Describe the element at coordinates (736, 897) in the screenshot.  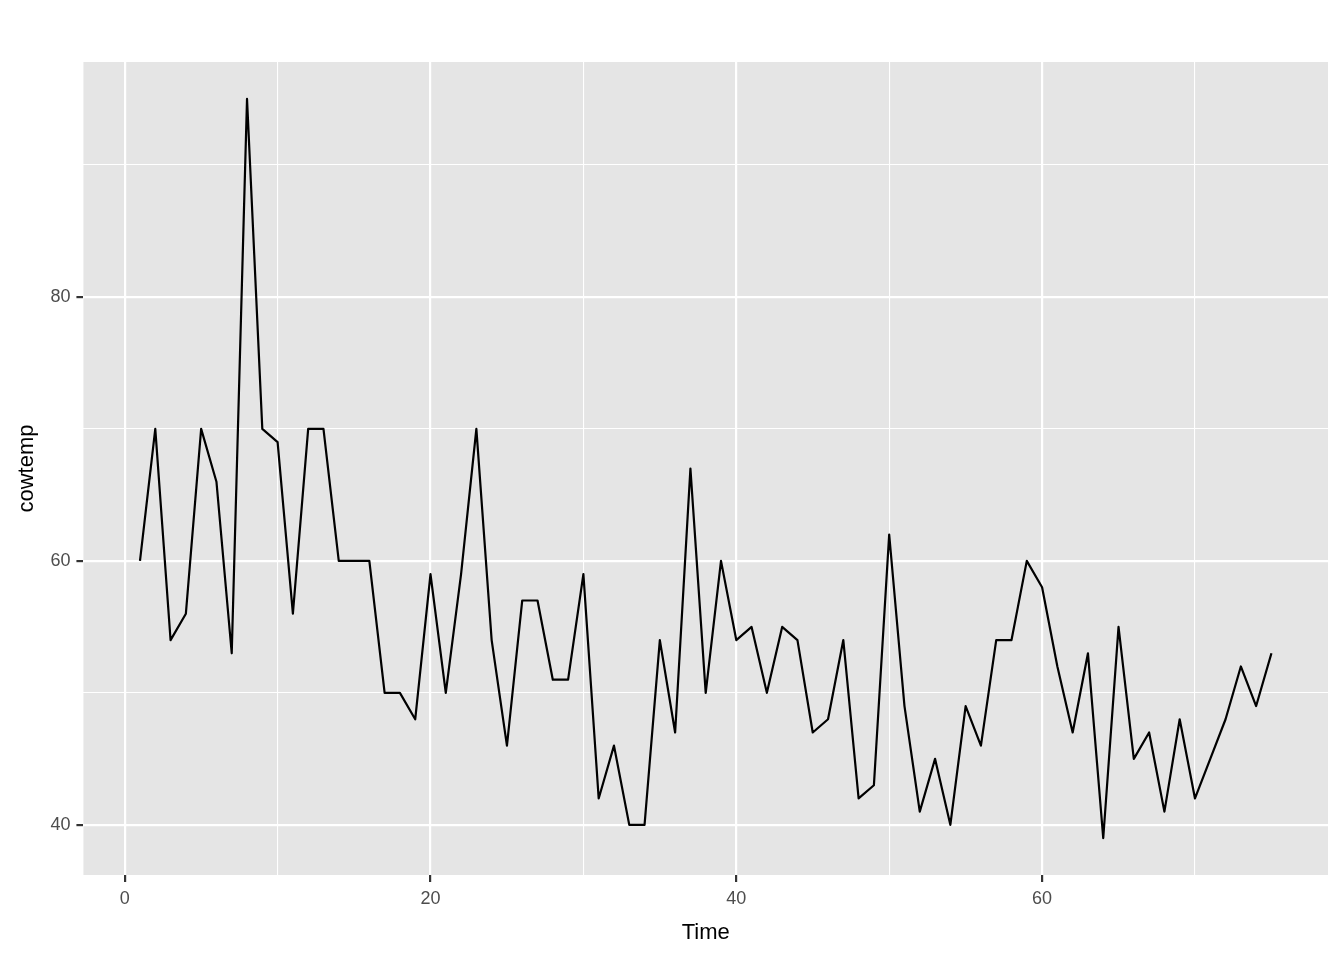
I see `x-tick-label: 40` at that location.